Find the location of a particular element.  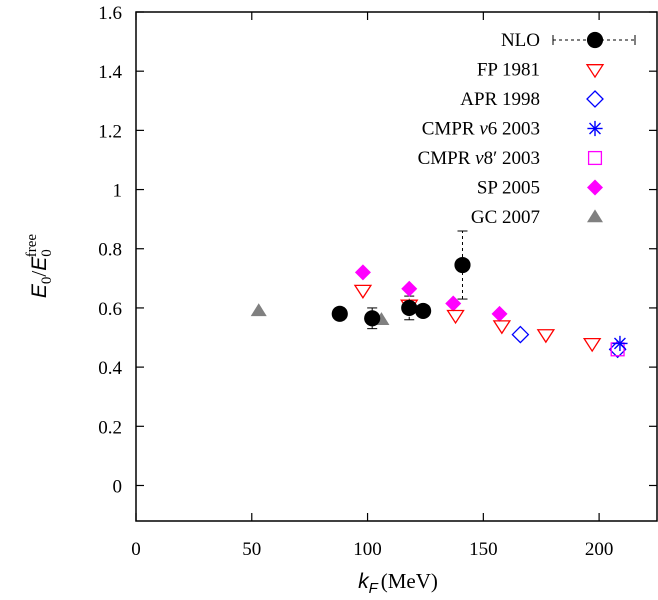

point-cmpr-v6-2003 is located at coordinates (620, 343).